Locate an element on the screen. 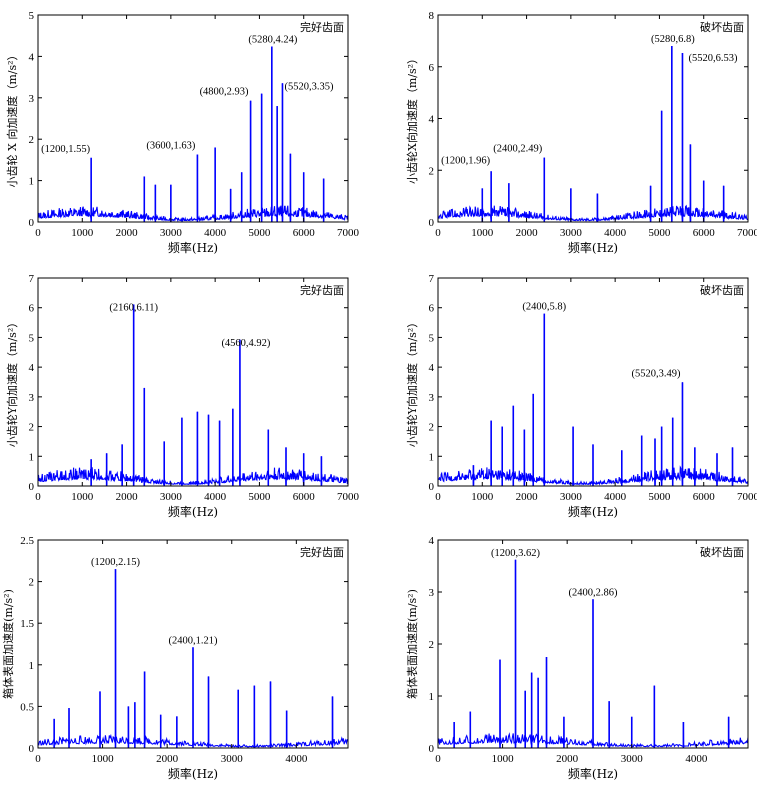 The width and height of the screenshot is (757, 788). y-tick-label: 8 is located at coordinates (432, 16).